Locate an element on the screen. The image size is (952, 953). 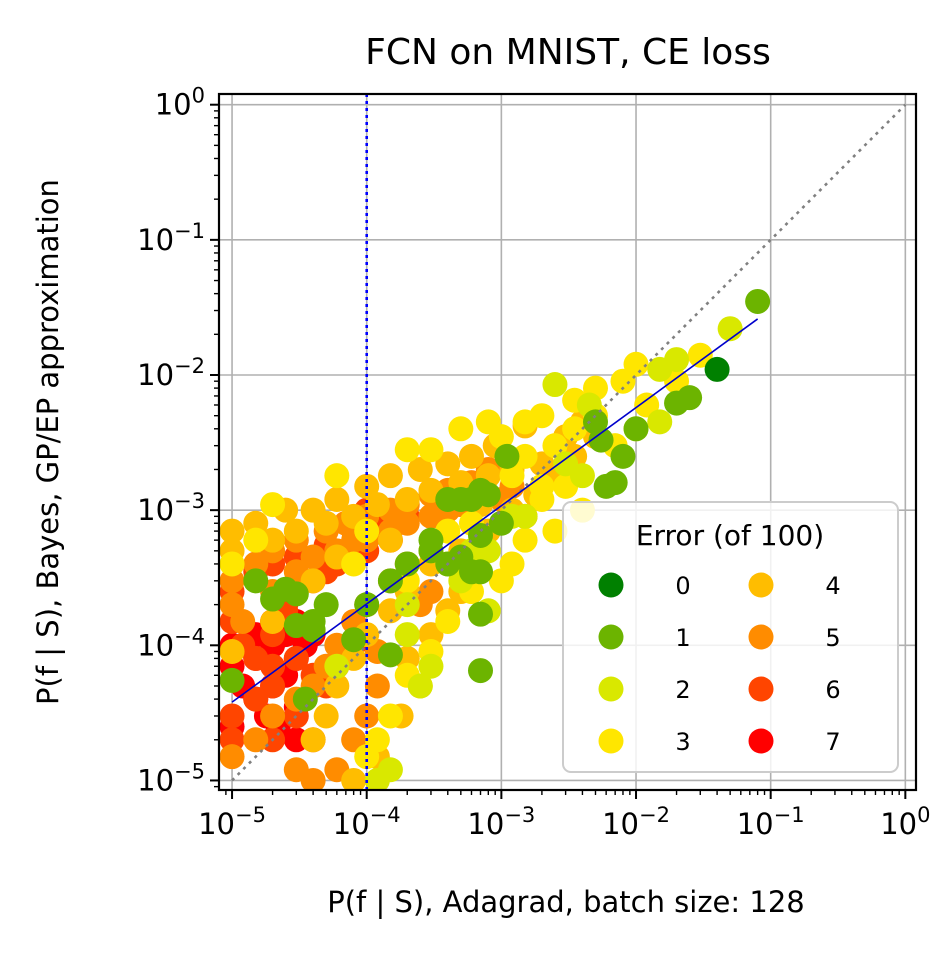
y-axis-label: P(f | S), Bayes, GP/EP approximation is located at coordinates (48, 442).